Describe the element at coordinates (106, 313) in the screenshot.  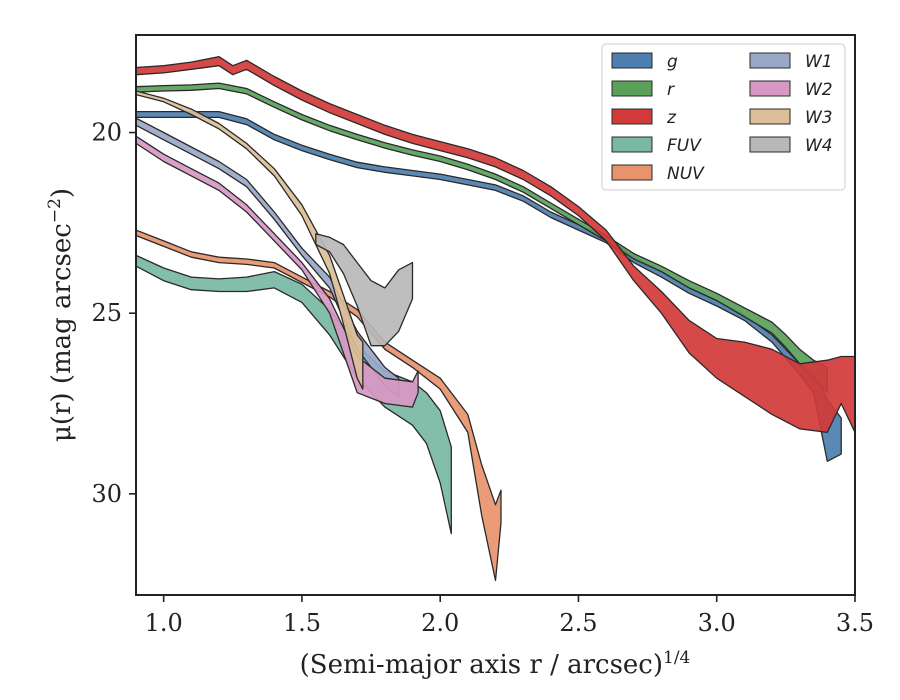
I see `y-tick-label: 25` at that location.